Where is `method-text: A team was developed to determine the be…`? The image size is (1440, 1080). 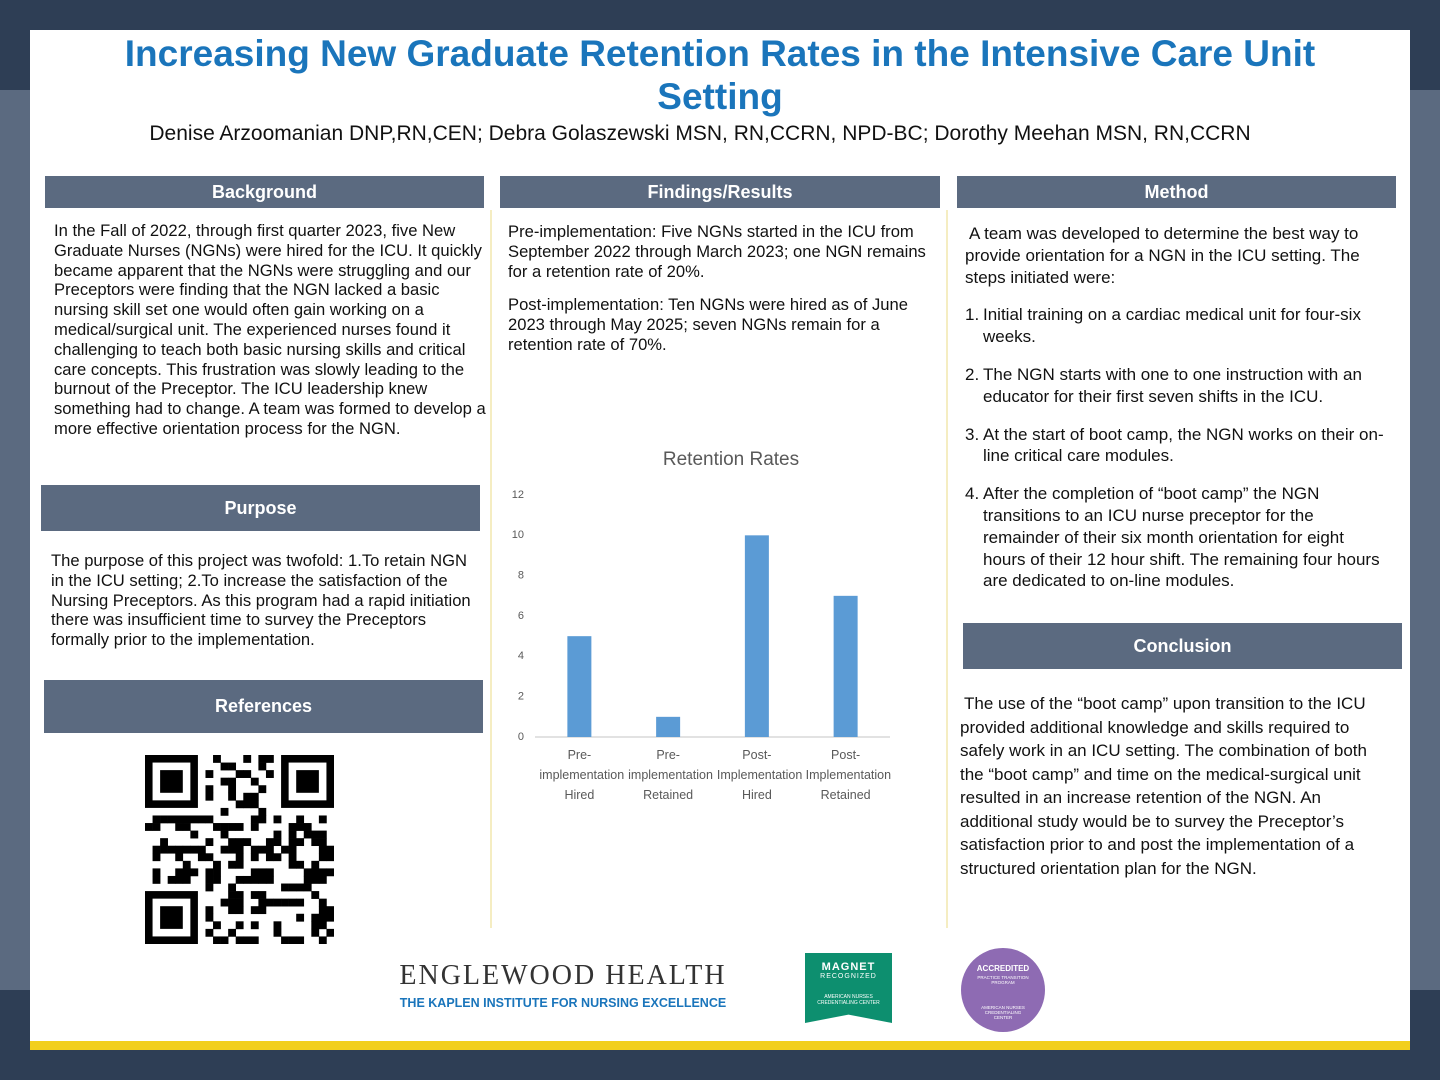
method-text: A team was developed to determine the be… is located at coordinates (1175, 407).